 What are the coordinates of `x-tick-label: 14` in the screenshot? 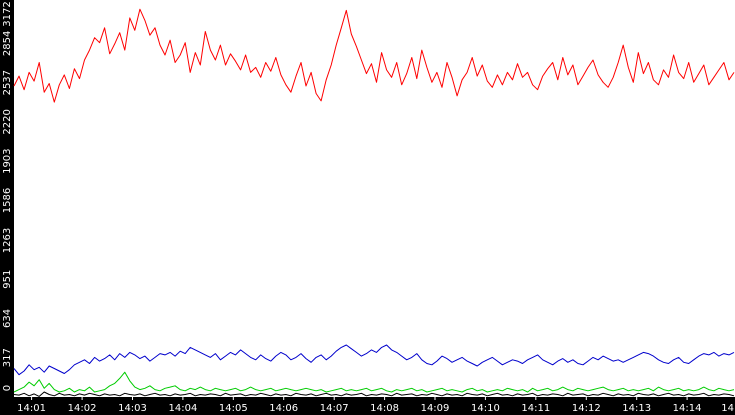 It's located at (727, 408).